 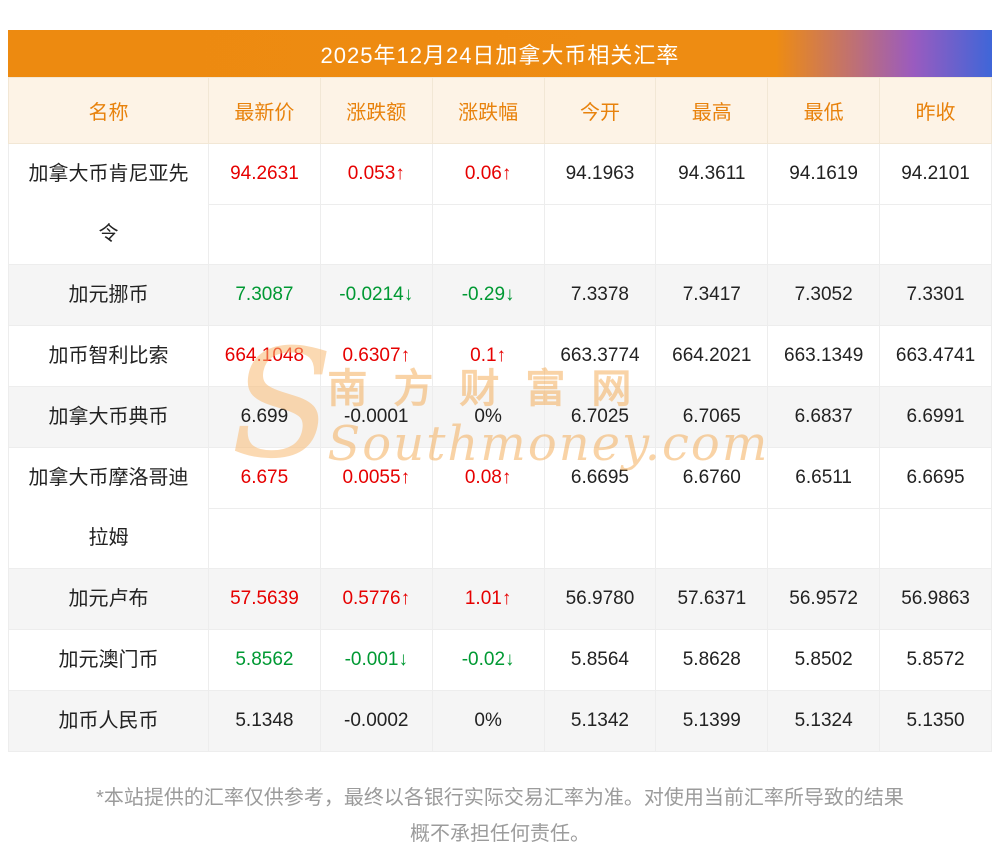 I want to click on latest-price-cell: 6.675, so click(x=264, y=478).